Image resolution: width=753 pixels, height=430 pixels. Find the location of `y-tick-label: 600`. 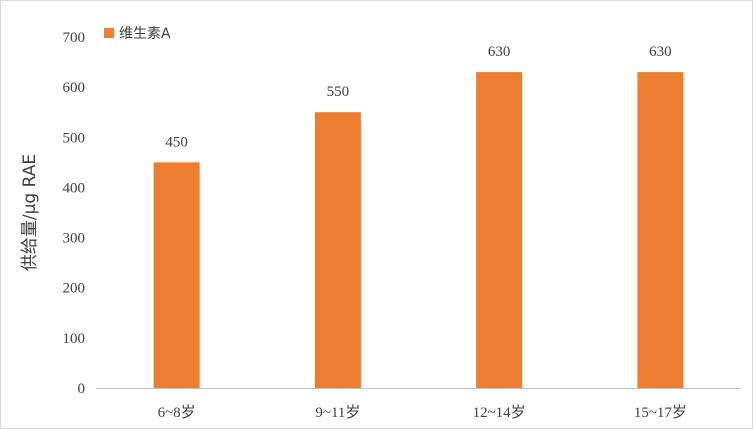

y-tick-label: 600 is located at coordinates (74, 88).